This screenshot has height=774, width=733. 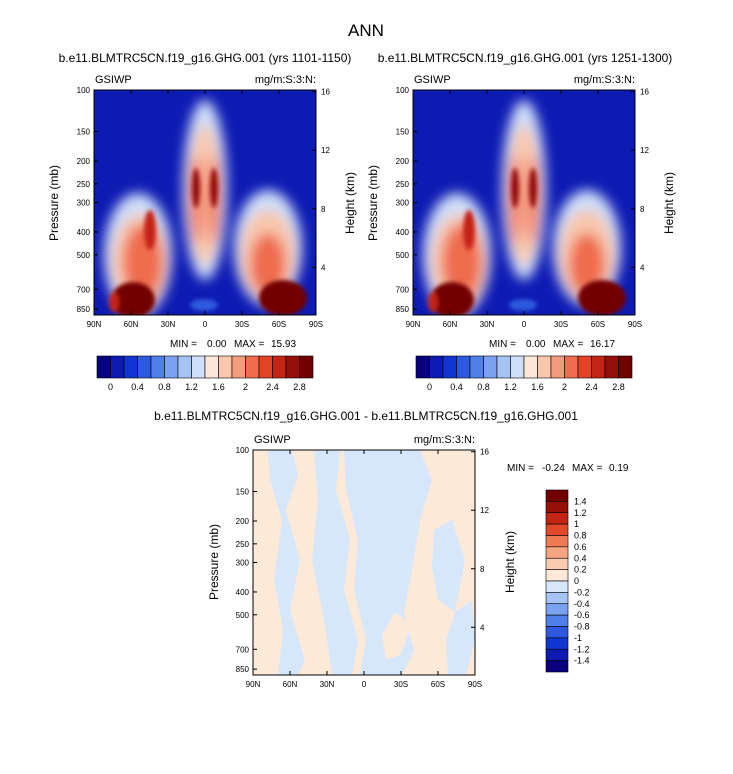 What do you see at coordinates (450, 324) in the screenshot?
I see `x-tick-label: 60N` at bounding box center [450, 324].